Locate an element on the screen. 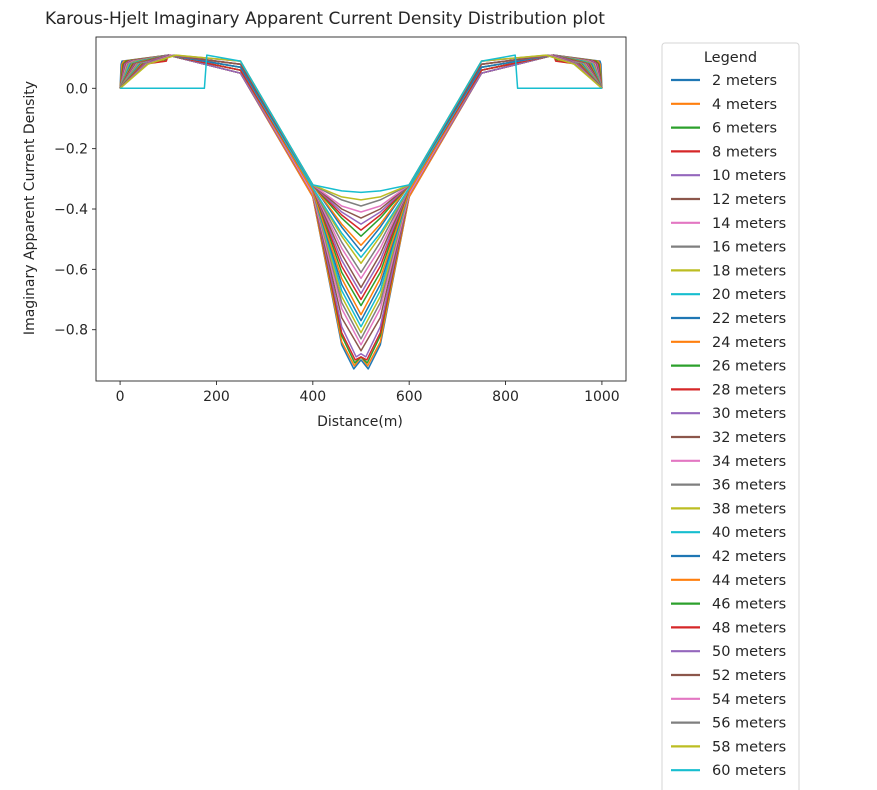 Image resolution: width=877 pixels, height=790 pixels. y-axis-label: Imaginary Apparent Current Density is located at coordinates (30, 208).